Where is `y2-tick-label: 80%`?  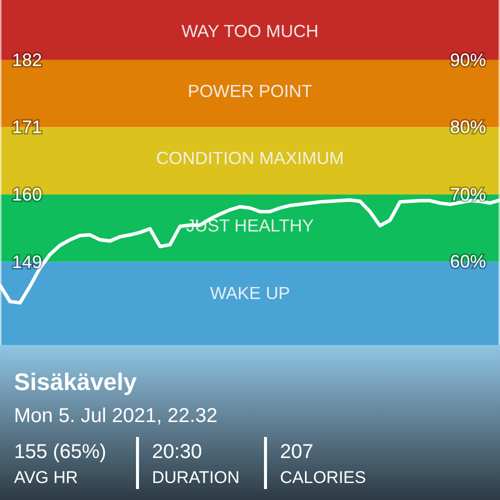 y2-tick-label: 80% is located at coordinates (468, 127).